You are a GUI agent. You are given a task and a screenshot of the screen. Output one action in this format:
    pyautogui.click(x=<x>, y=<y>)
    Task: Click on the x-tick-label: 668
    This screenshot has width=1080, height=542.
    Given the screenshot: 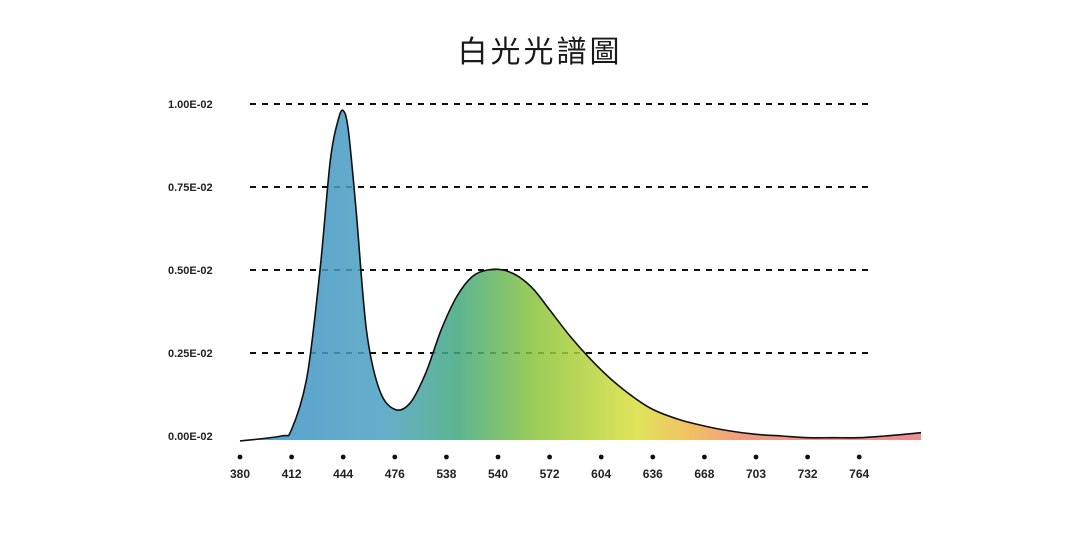 What is the action you would take?
    pyautogui.click(x=704, y=474)
    